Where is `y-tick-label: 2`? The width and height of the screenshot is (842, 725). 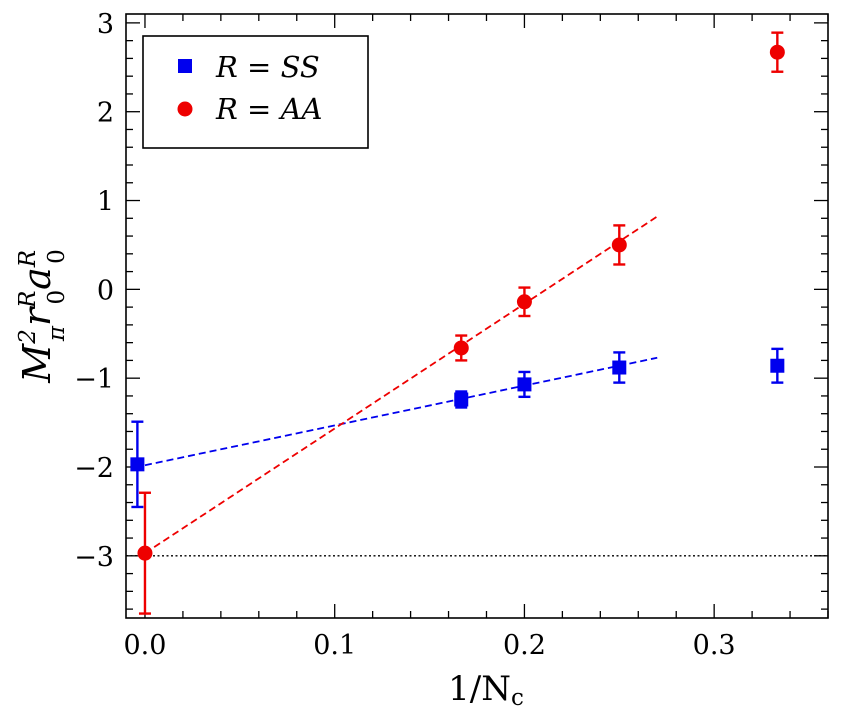 y-tick-label: 2 is located at coordinates (105, 113).